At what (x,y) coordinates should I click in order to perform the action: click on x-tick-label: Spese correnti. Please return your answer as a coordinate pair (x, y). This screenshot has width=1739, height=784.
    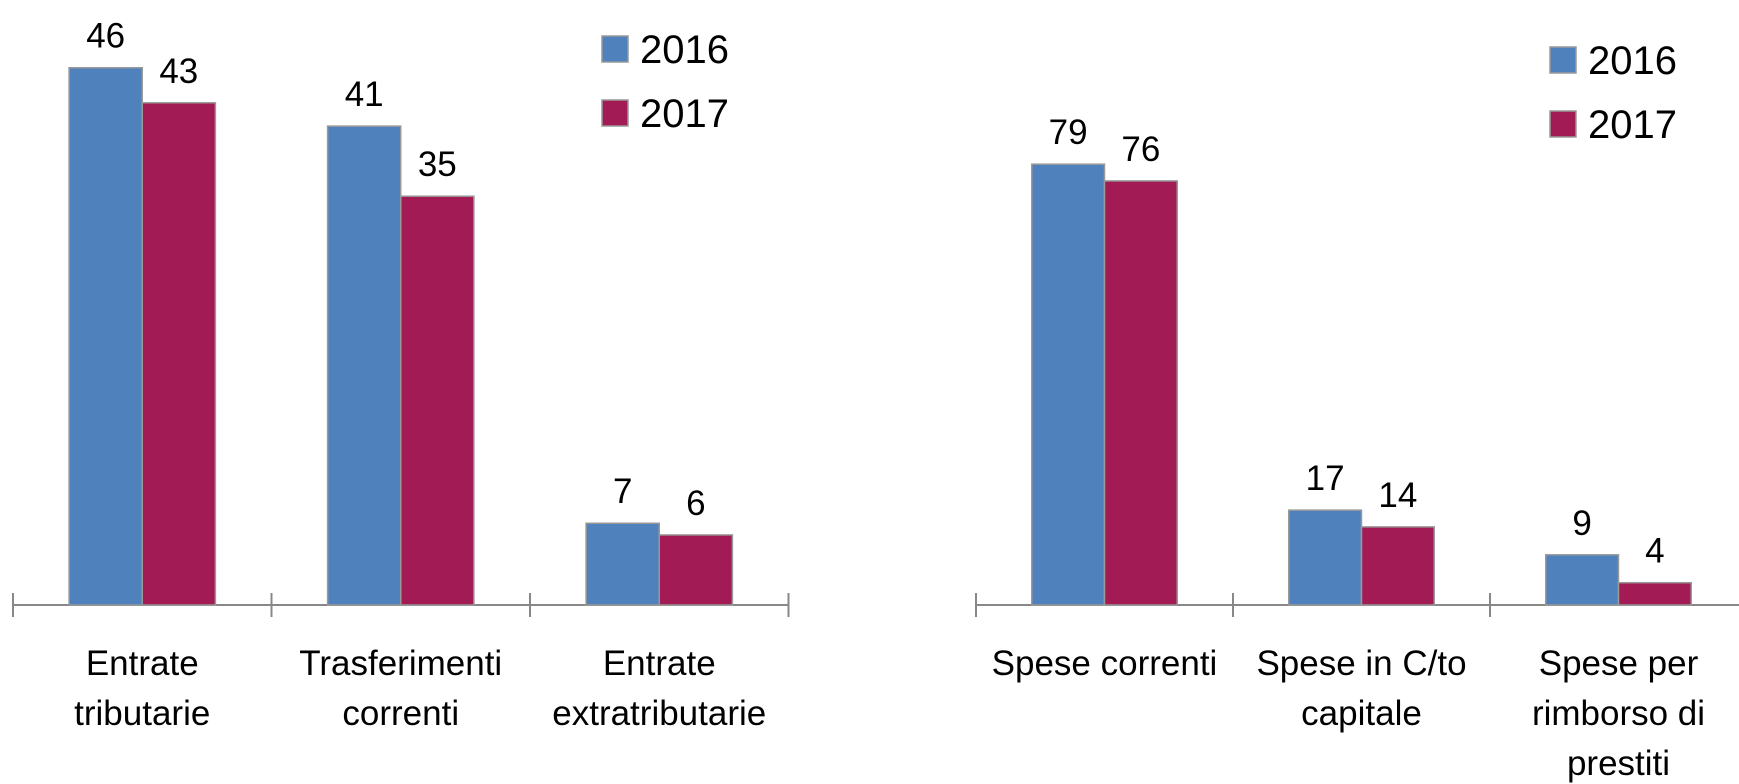
    Looking at the image, I should click on (1105, 663).